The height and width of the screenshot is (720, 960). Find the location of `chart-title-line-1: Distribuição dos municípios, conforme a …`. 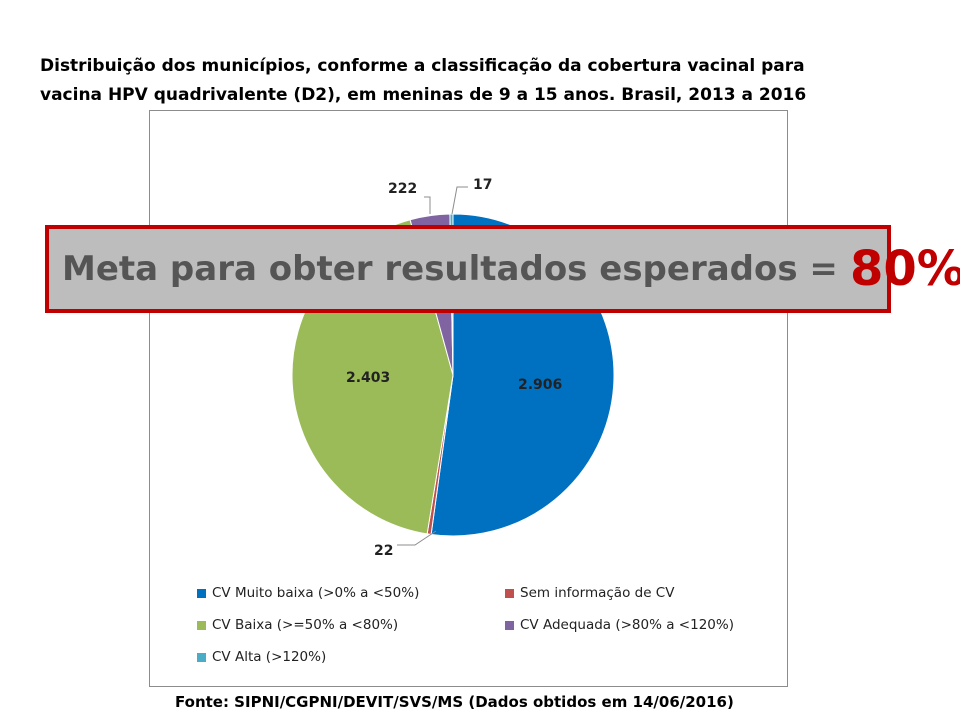

chart-title-line-1: Distribuição dos municípios, conforme a … is located at coordinates (422, 66).